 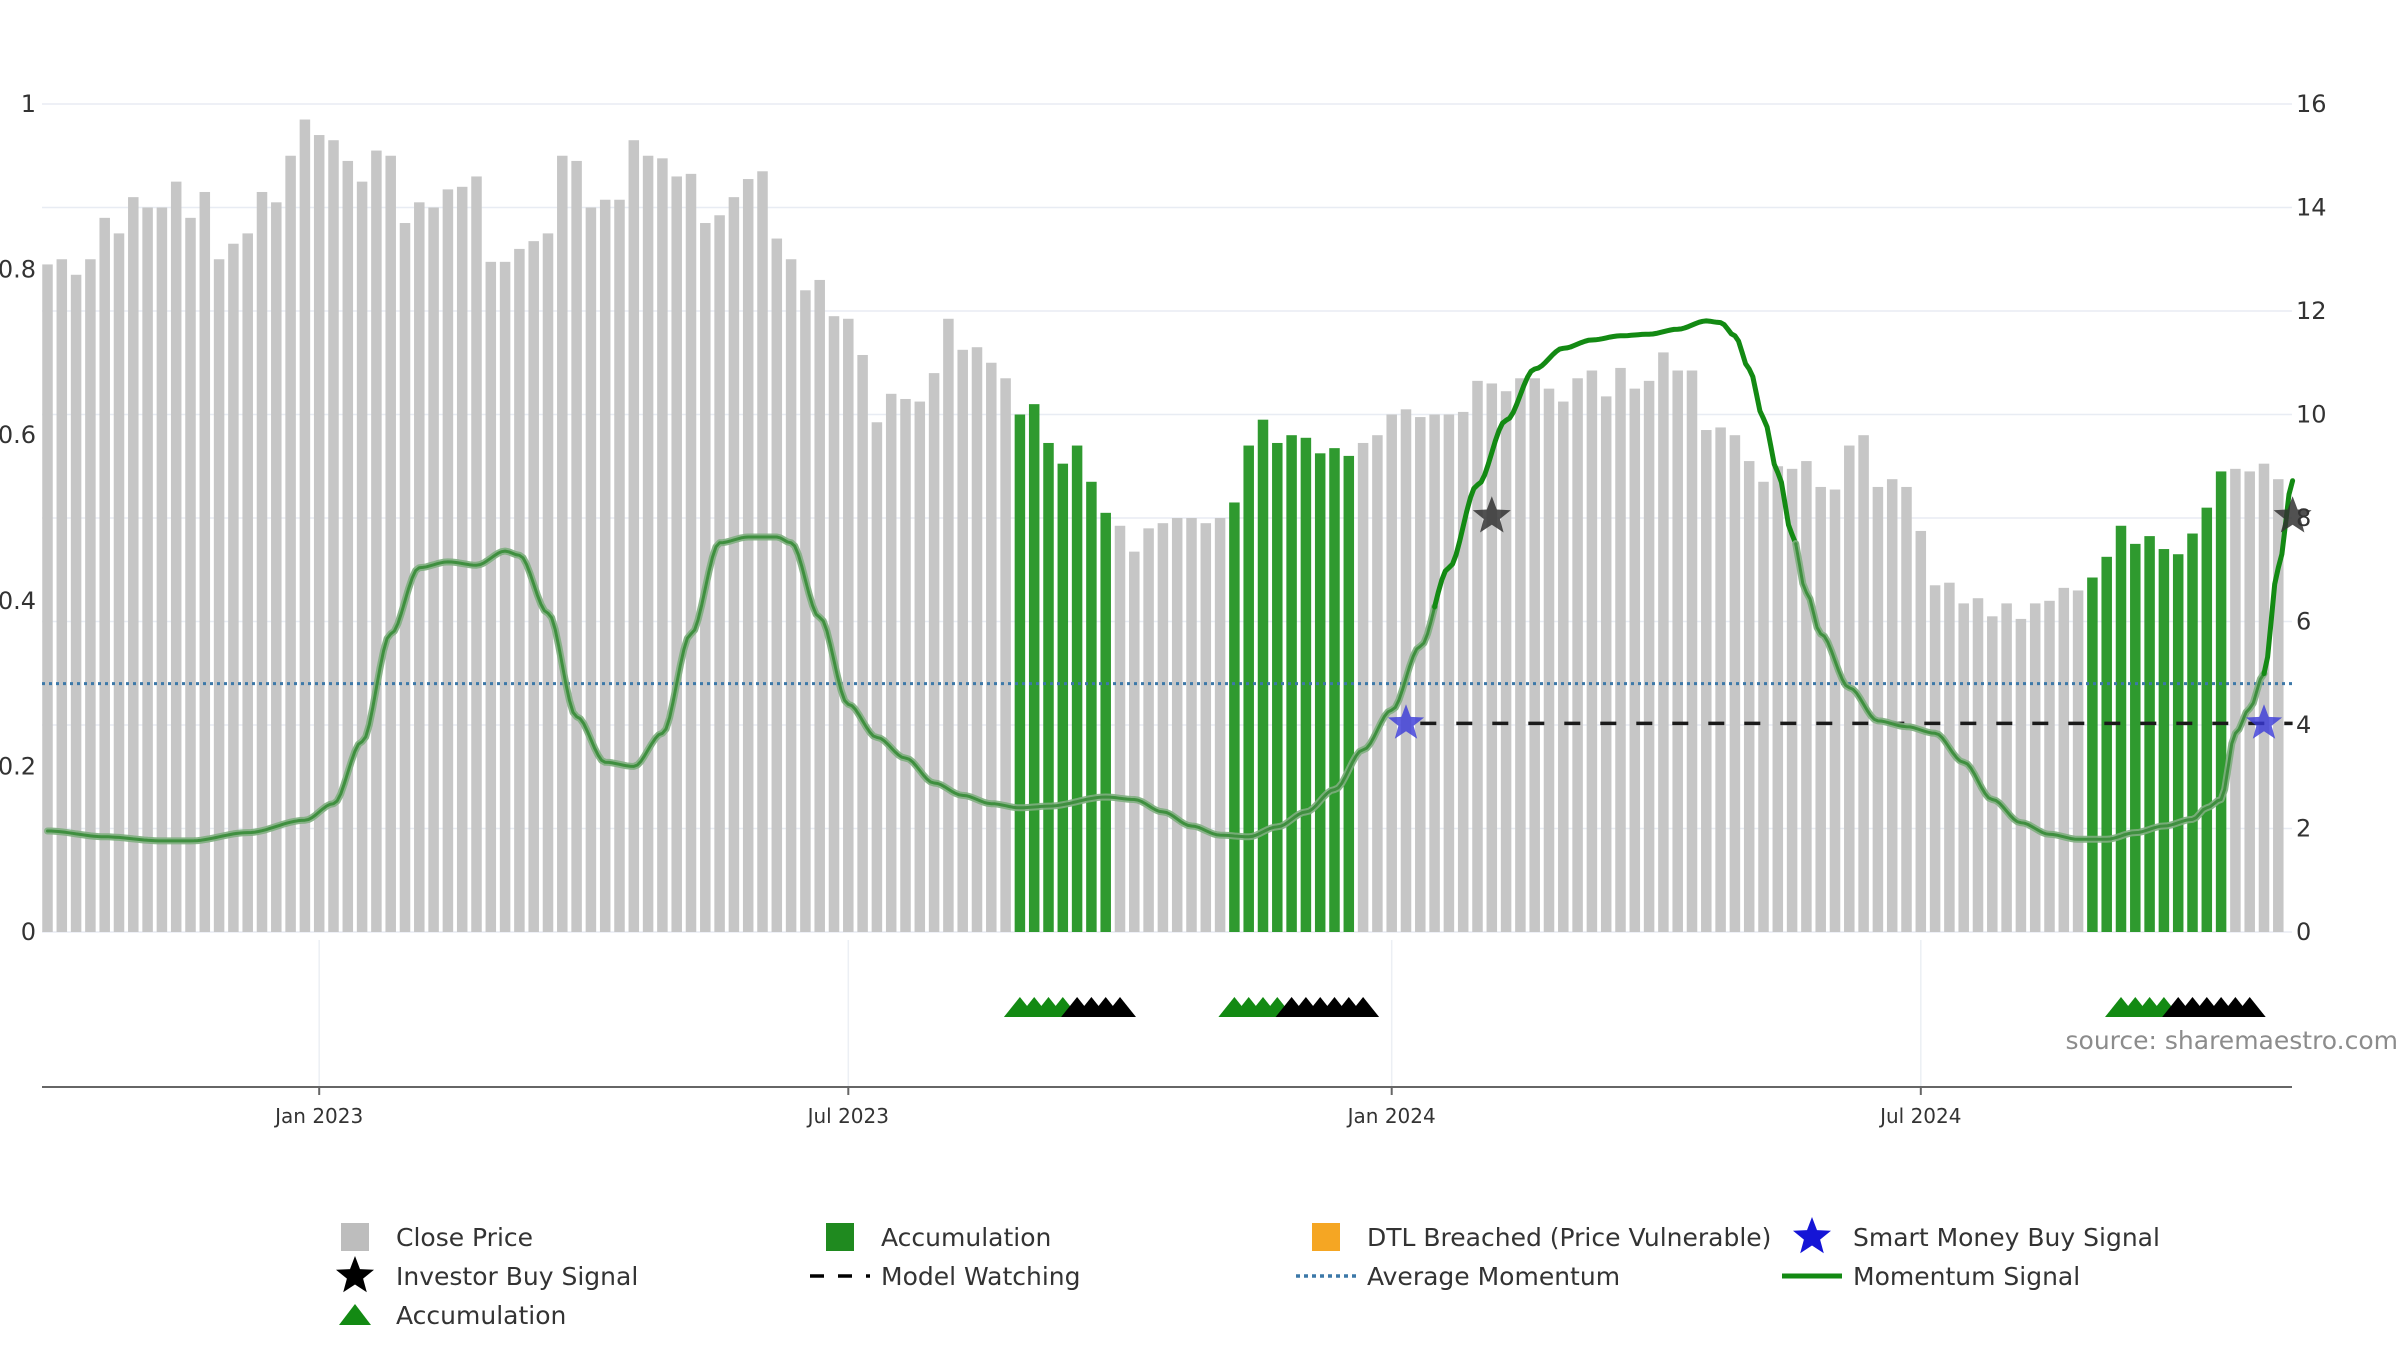 I want to click on left-axis-tick-label: 0.8, so click(x=18, y=270).